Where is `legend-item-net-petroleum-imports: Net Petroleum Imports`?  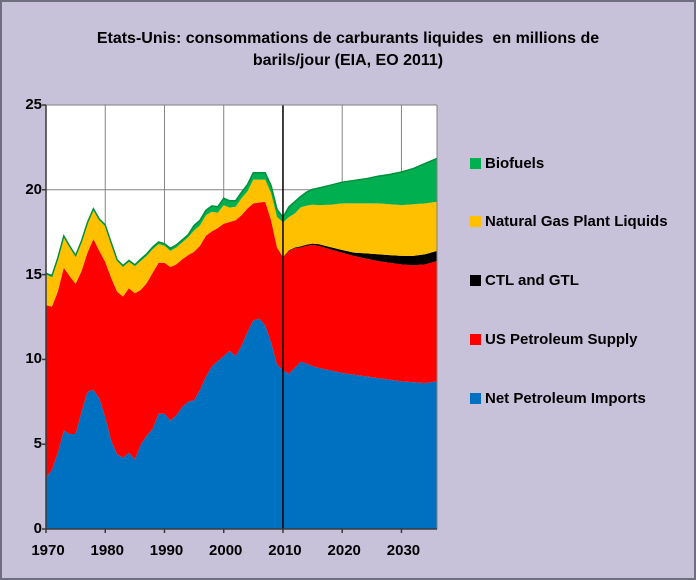 legend-item-net-petroleum-imports: Net Petroleum Imports is located at coordinates (558, 398).